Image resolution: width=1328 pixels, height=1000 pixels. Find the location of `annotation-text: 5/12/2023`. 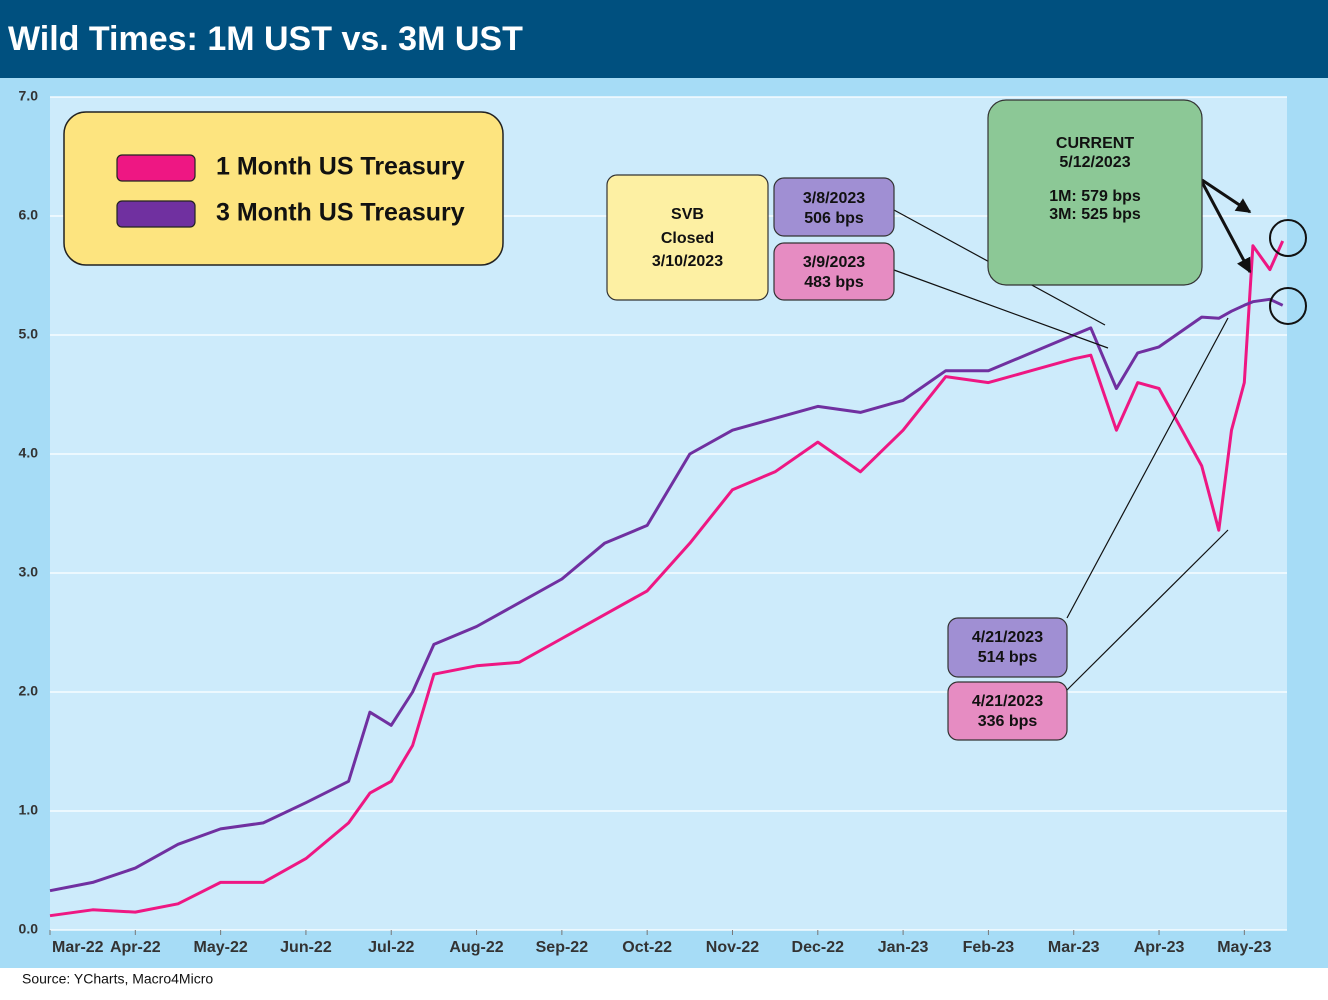

annotation-text: 5/12/2023 is located at coordinates (1094, 162).